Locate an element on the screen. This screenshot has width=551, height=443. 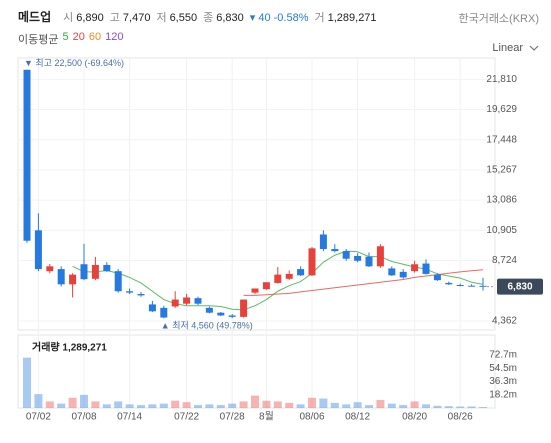
quote-label: 고 is located at coordinates (114, 18).